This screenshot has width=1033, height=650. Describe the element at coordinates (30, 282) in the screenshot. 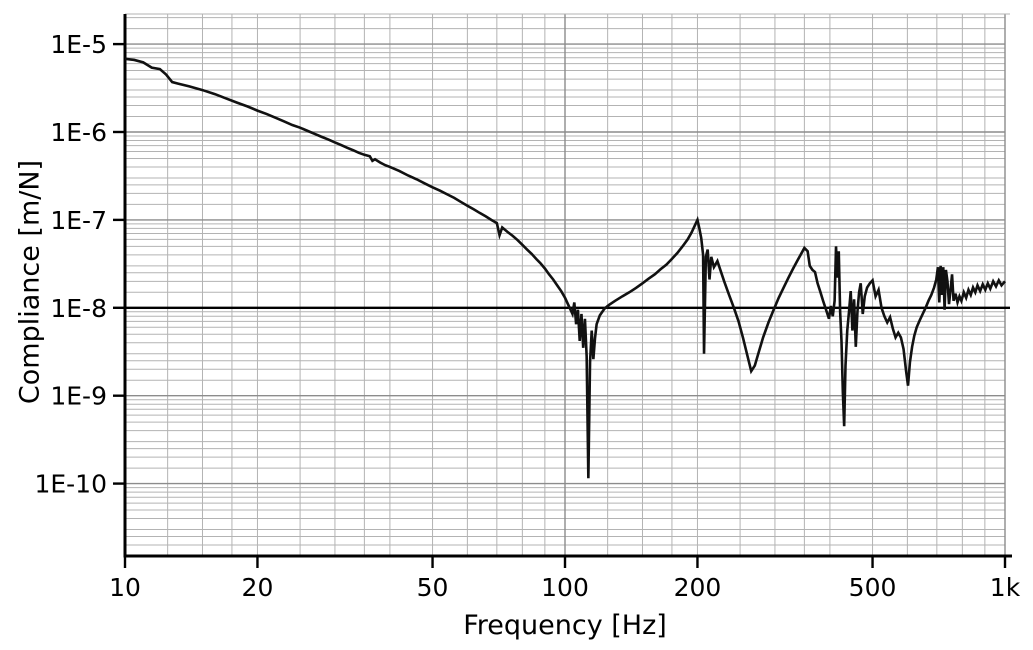

I see `y-axis-title: Compliance [m/N]` at that location.